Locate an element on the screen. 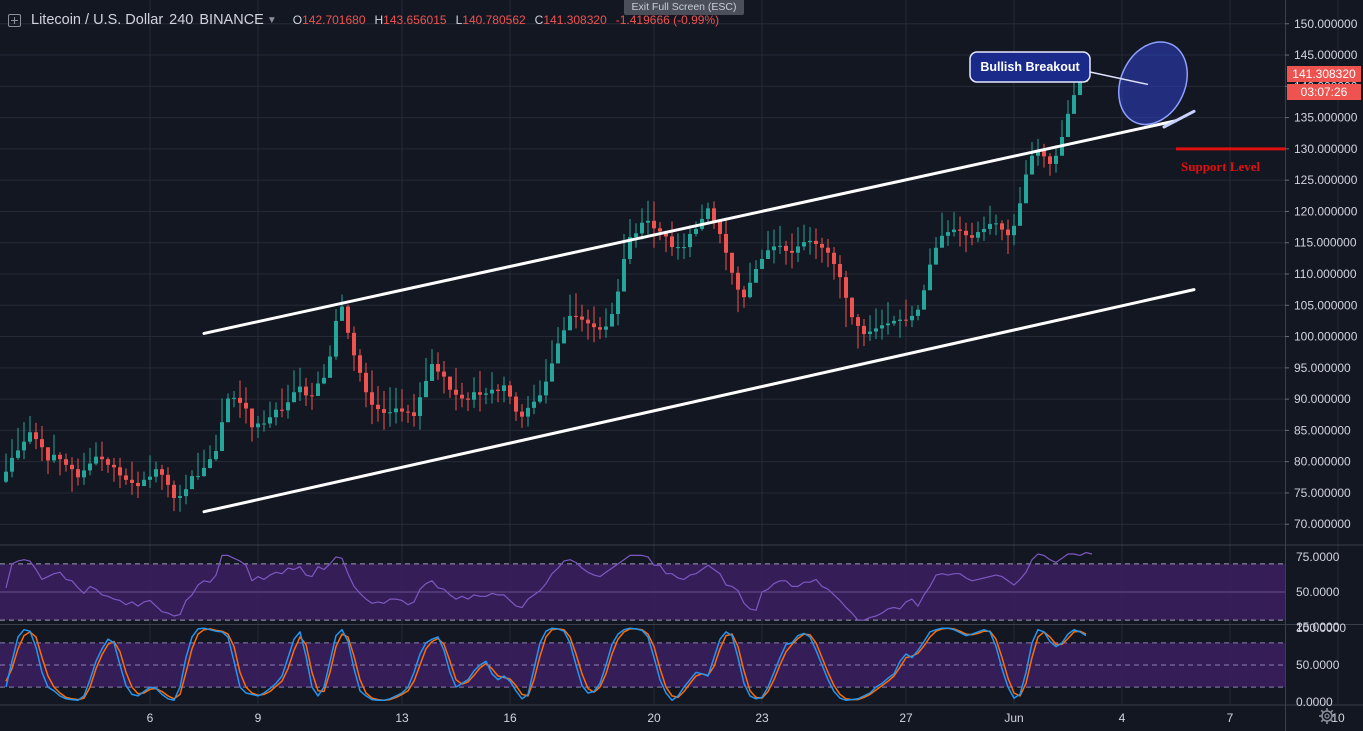 The image size is (1363, 731). rsi-line is located at coordinates (549, 586).